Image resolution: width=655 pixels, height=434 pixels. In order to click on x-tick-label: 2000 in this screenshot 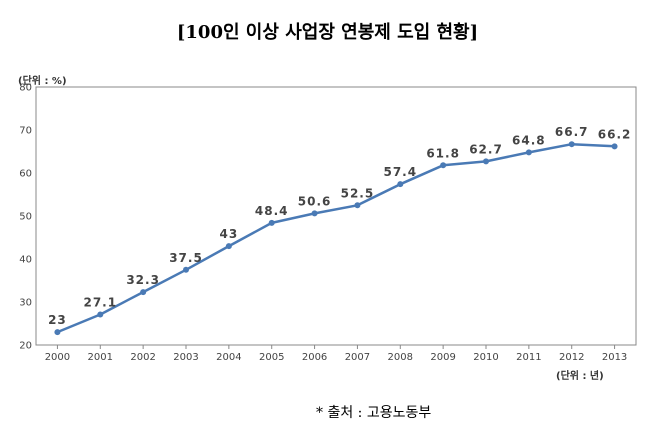, I will do `click(57, 357)`.